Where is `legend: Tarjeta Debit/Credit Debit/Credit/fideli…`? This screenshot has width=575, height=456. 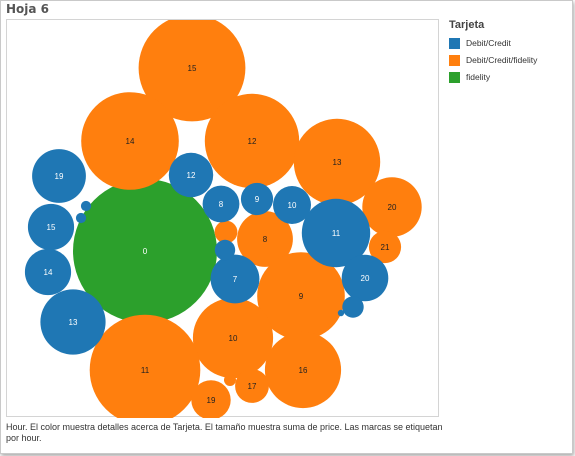
legend: Tarjeta Debit/Credit Debit/Credit/fideli… is located at coordinates (510, 52).